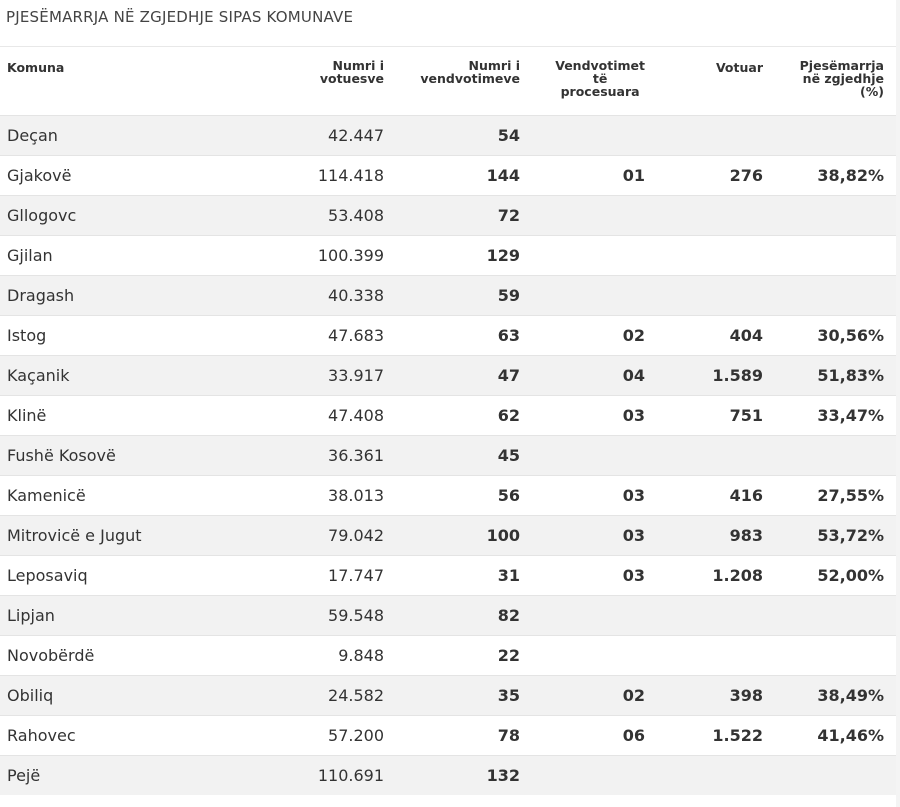 The height and width of the screenshot is (807, 900). I want to click on cell-votues: 53.408, so click(356, 215).